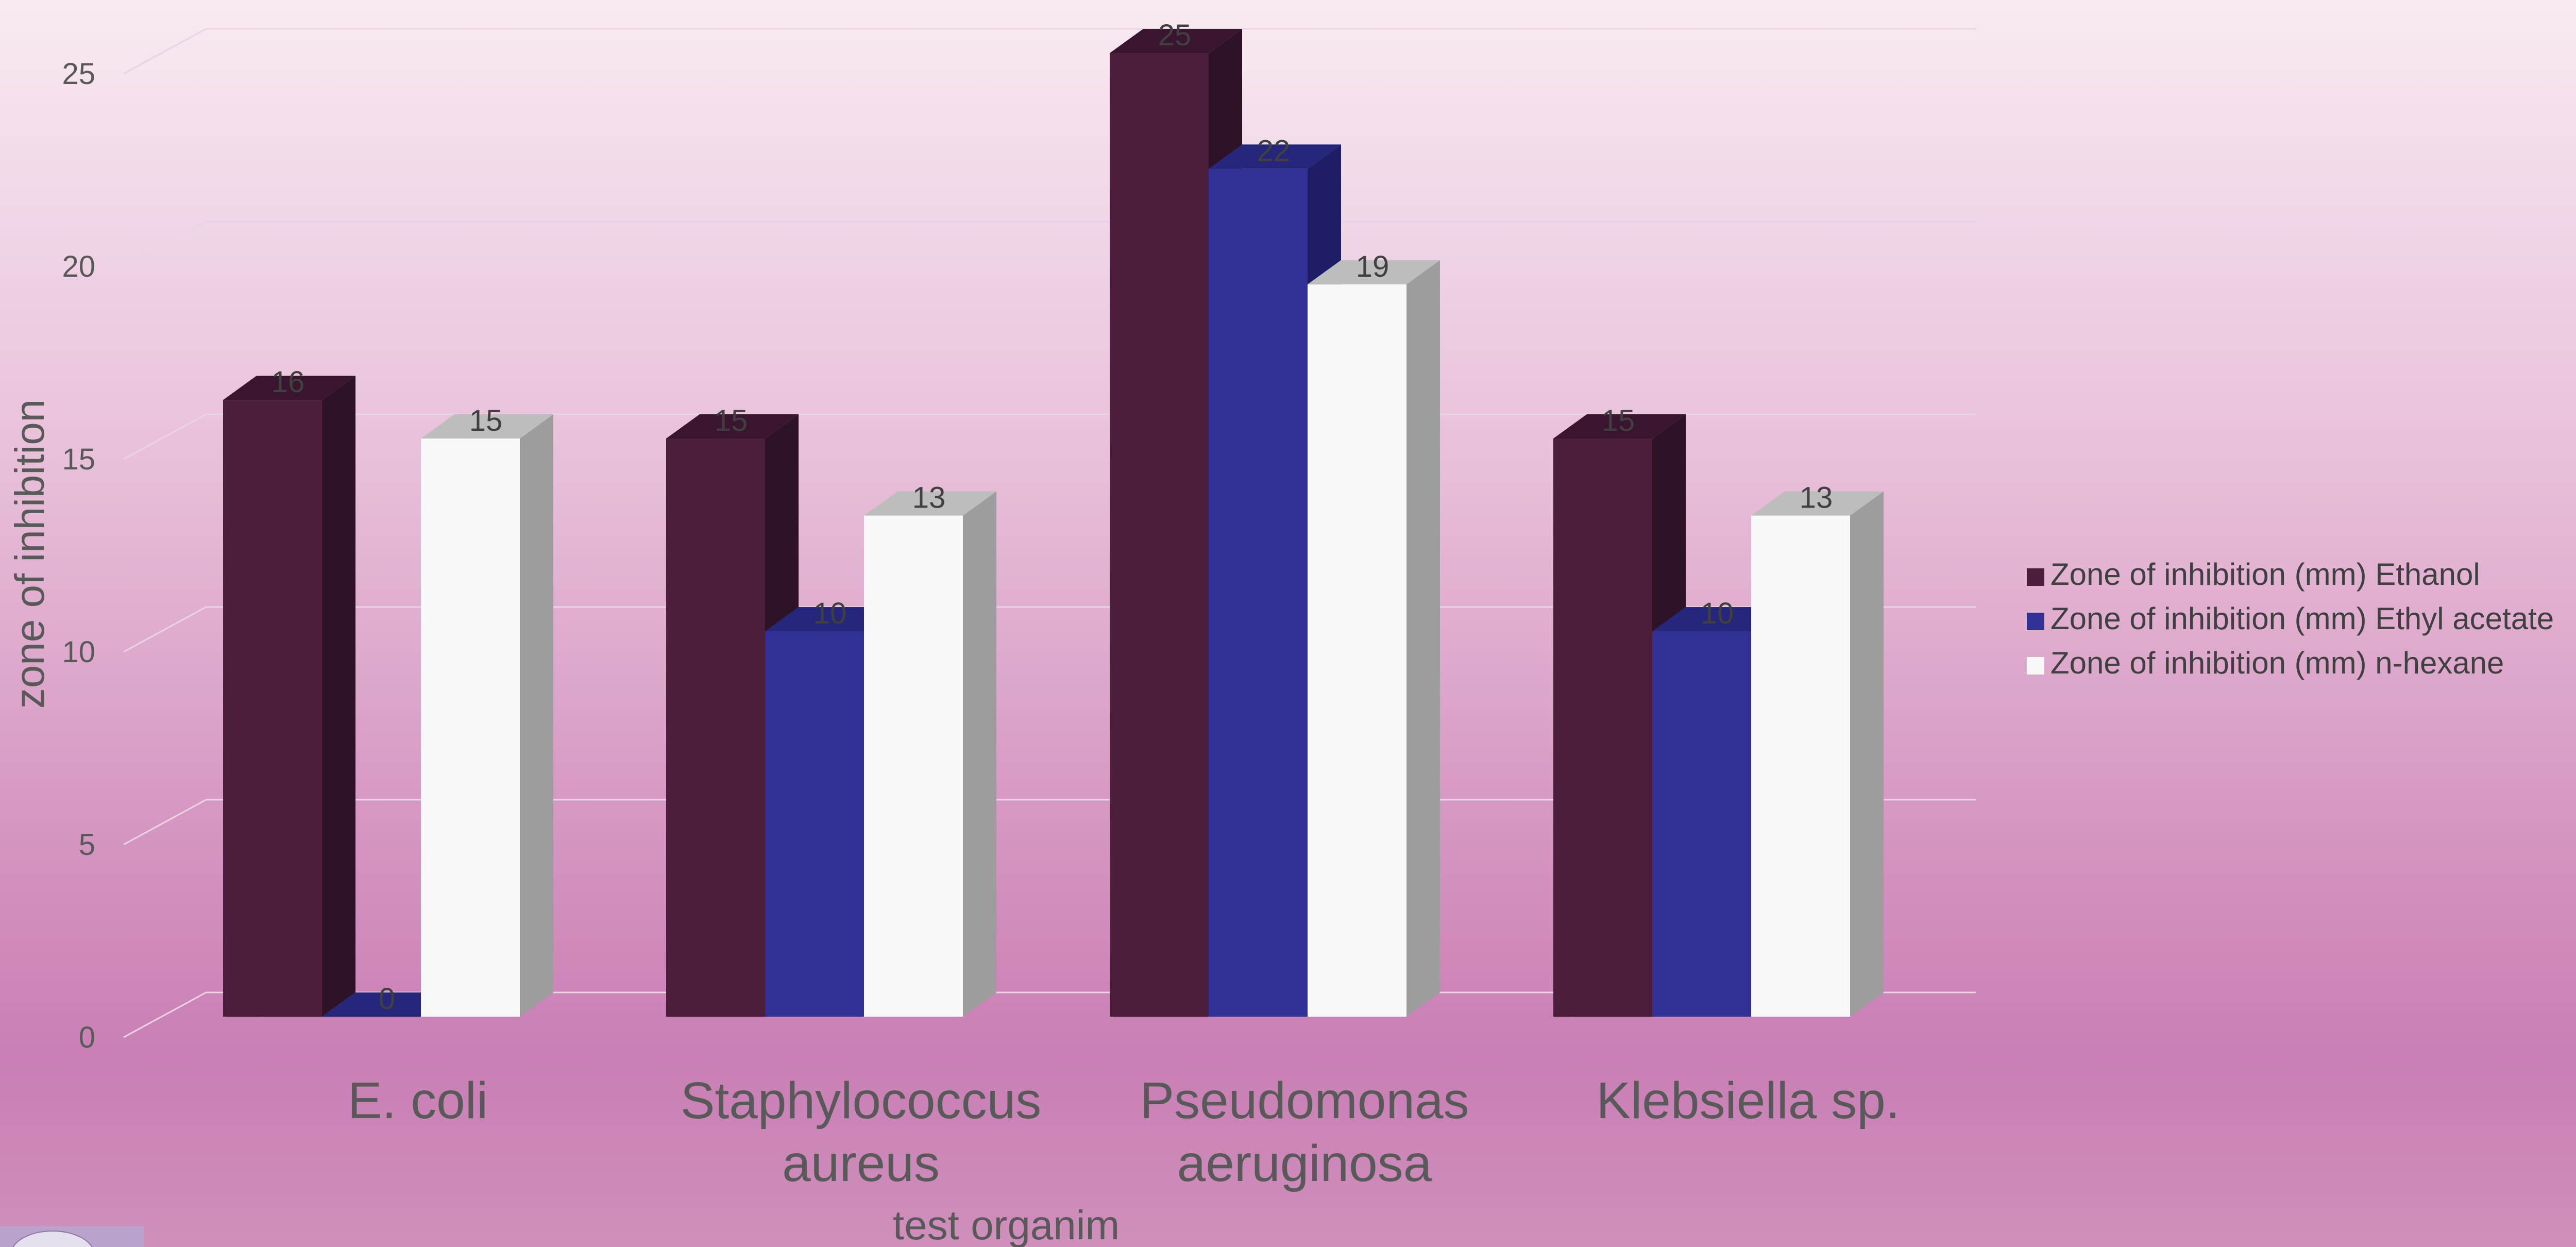 The image size is (2576, 1247). Describe the element at coordinates (2302, 618) in the screenshot. I see `legend-label: Zone of inhibition (mm) Ethyl acetate` at that location.